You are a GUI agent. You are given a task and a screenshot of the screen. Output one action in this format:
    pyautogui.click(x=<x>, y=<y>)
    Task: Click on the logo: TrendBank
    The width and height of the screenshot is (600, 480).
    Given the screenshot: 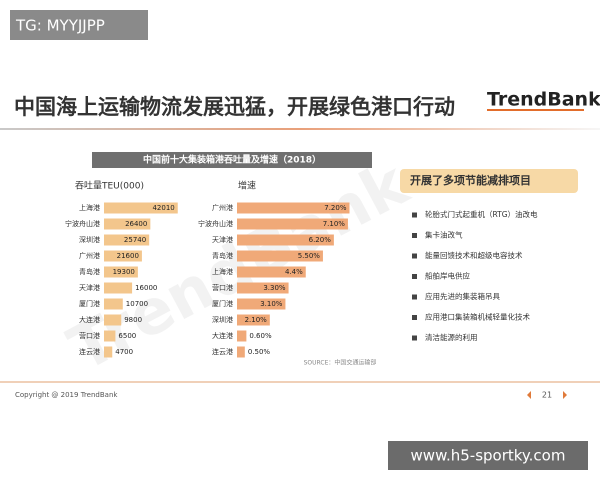 What is the action you would take?
    pyautogui.click(x=543, y=100)
    